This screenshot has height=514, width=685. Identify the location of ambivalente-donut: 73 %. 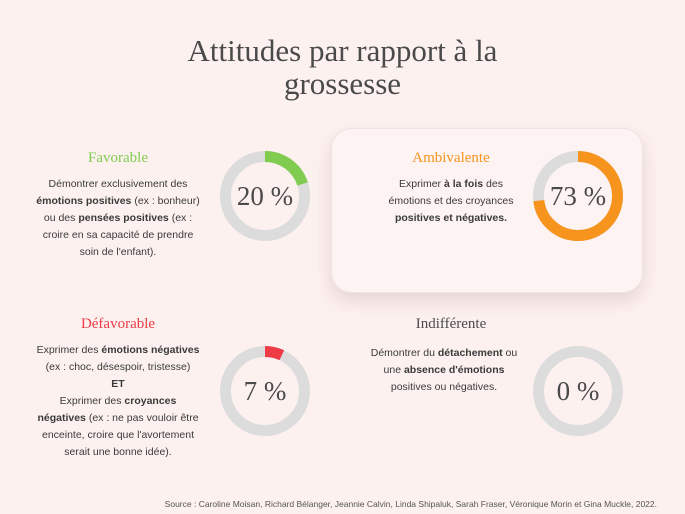
(578, 196).